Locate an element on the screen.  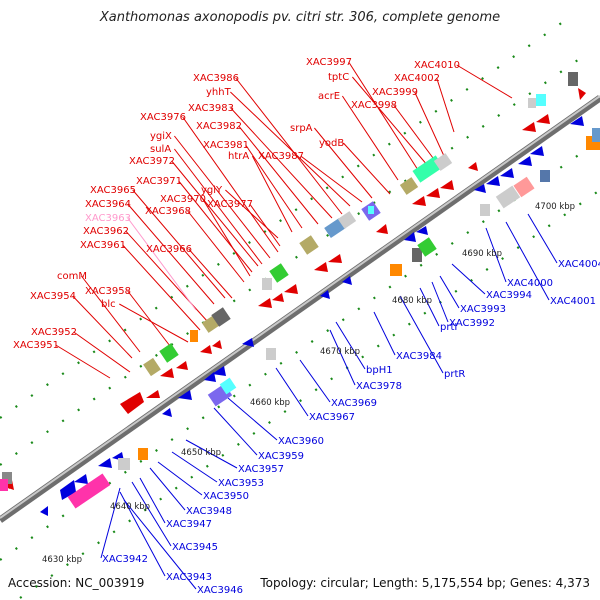
forward-gene-label: XAC3954 is located at coordinates (53, 296).